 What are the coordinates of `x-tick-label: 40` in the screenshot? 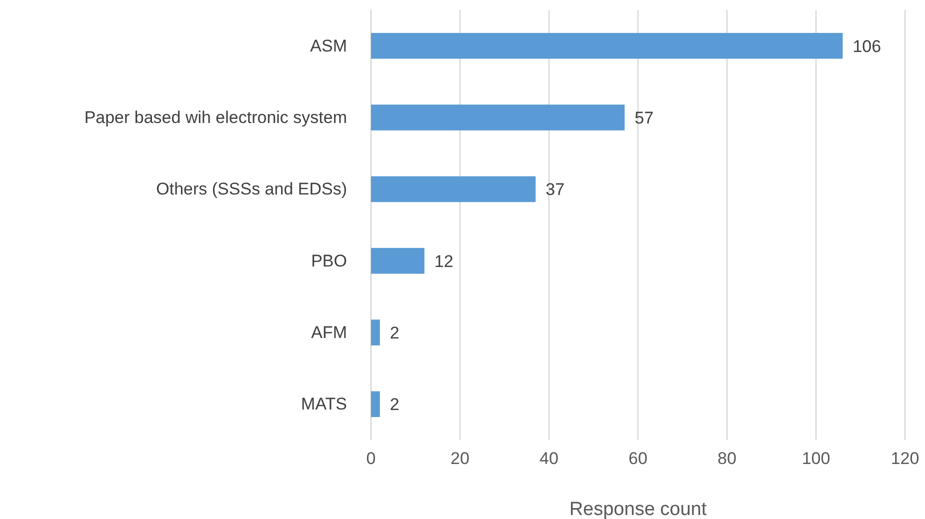 It's located at (549, 458).